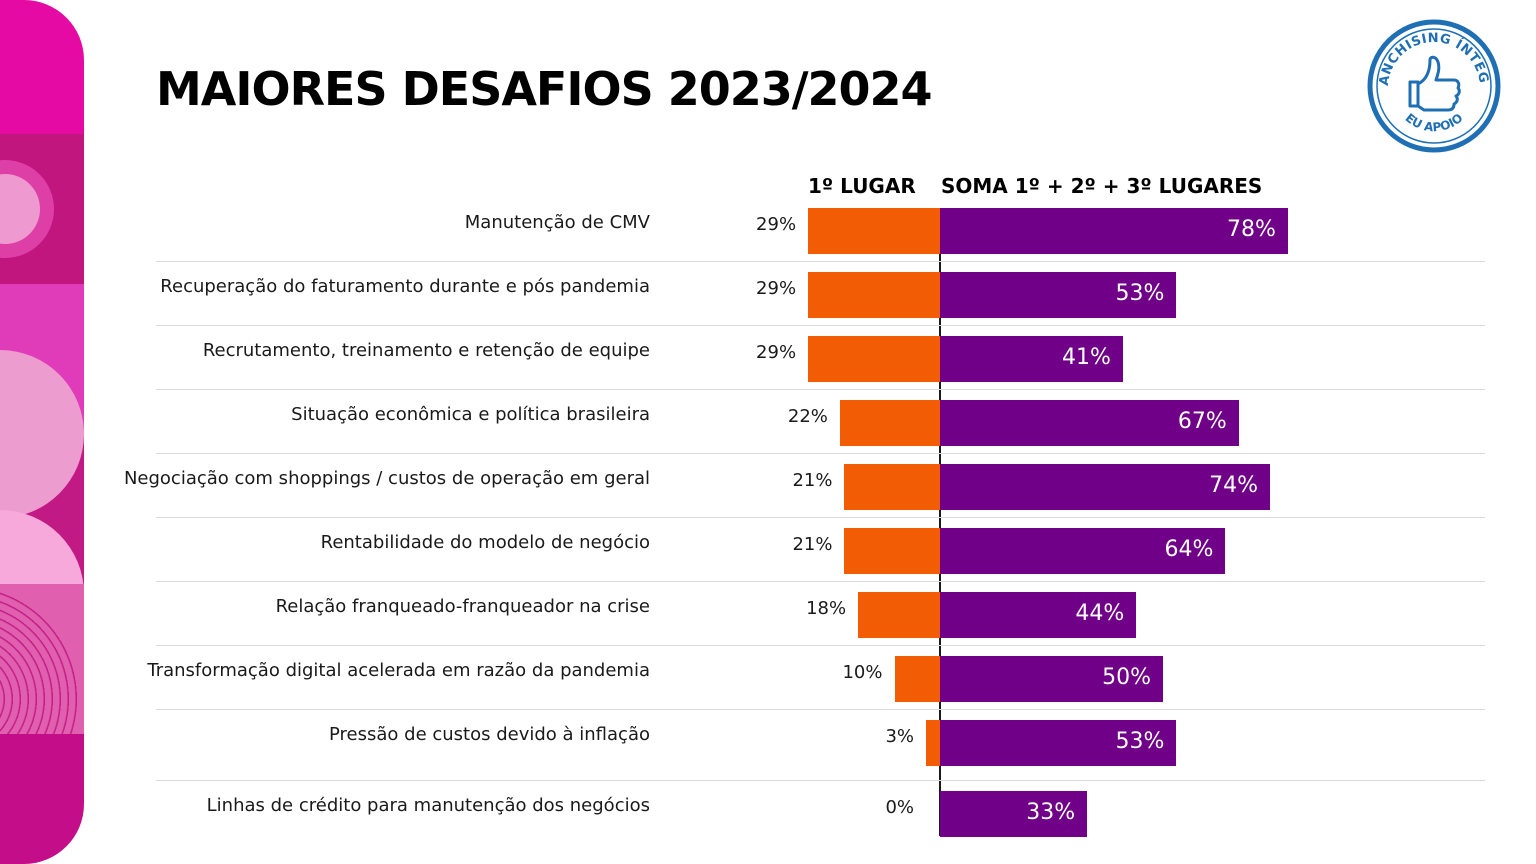 The image size is (1536, 864). I want to click on page-title: MAIORES DESAFIOS 2023/2024, so click(544, 89).